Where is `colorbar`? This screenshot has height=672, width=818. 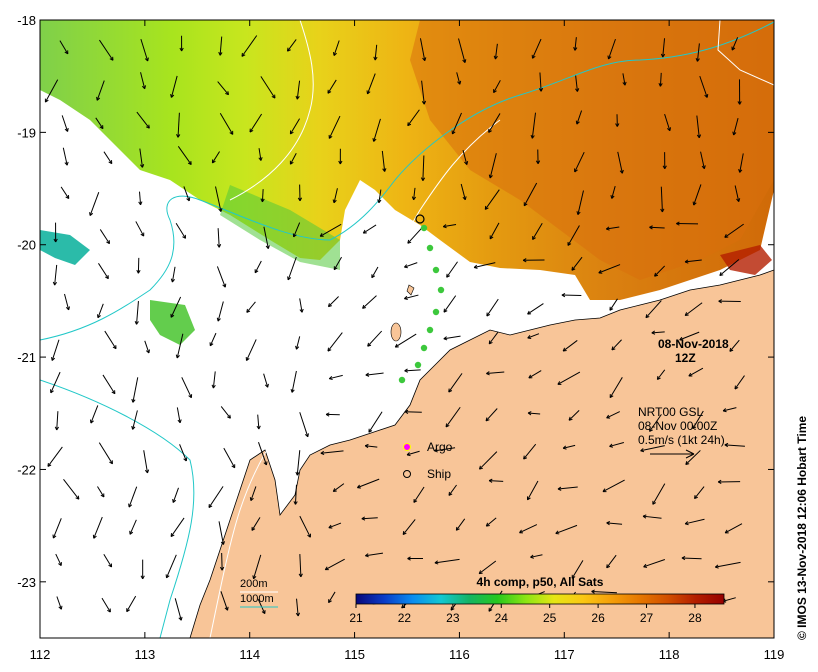 colorbar is located at coordinates (540, 599).